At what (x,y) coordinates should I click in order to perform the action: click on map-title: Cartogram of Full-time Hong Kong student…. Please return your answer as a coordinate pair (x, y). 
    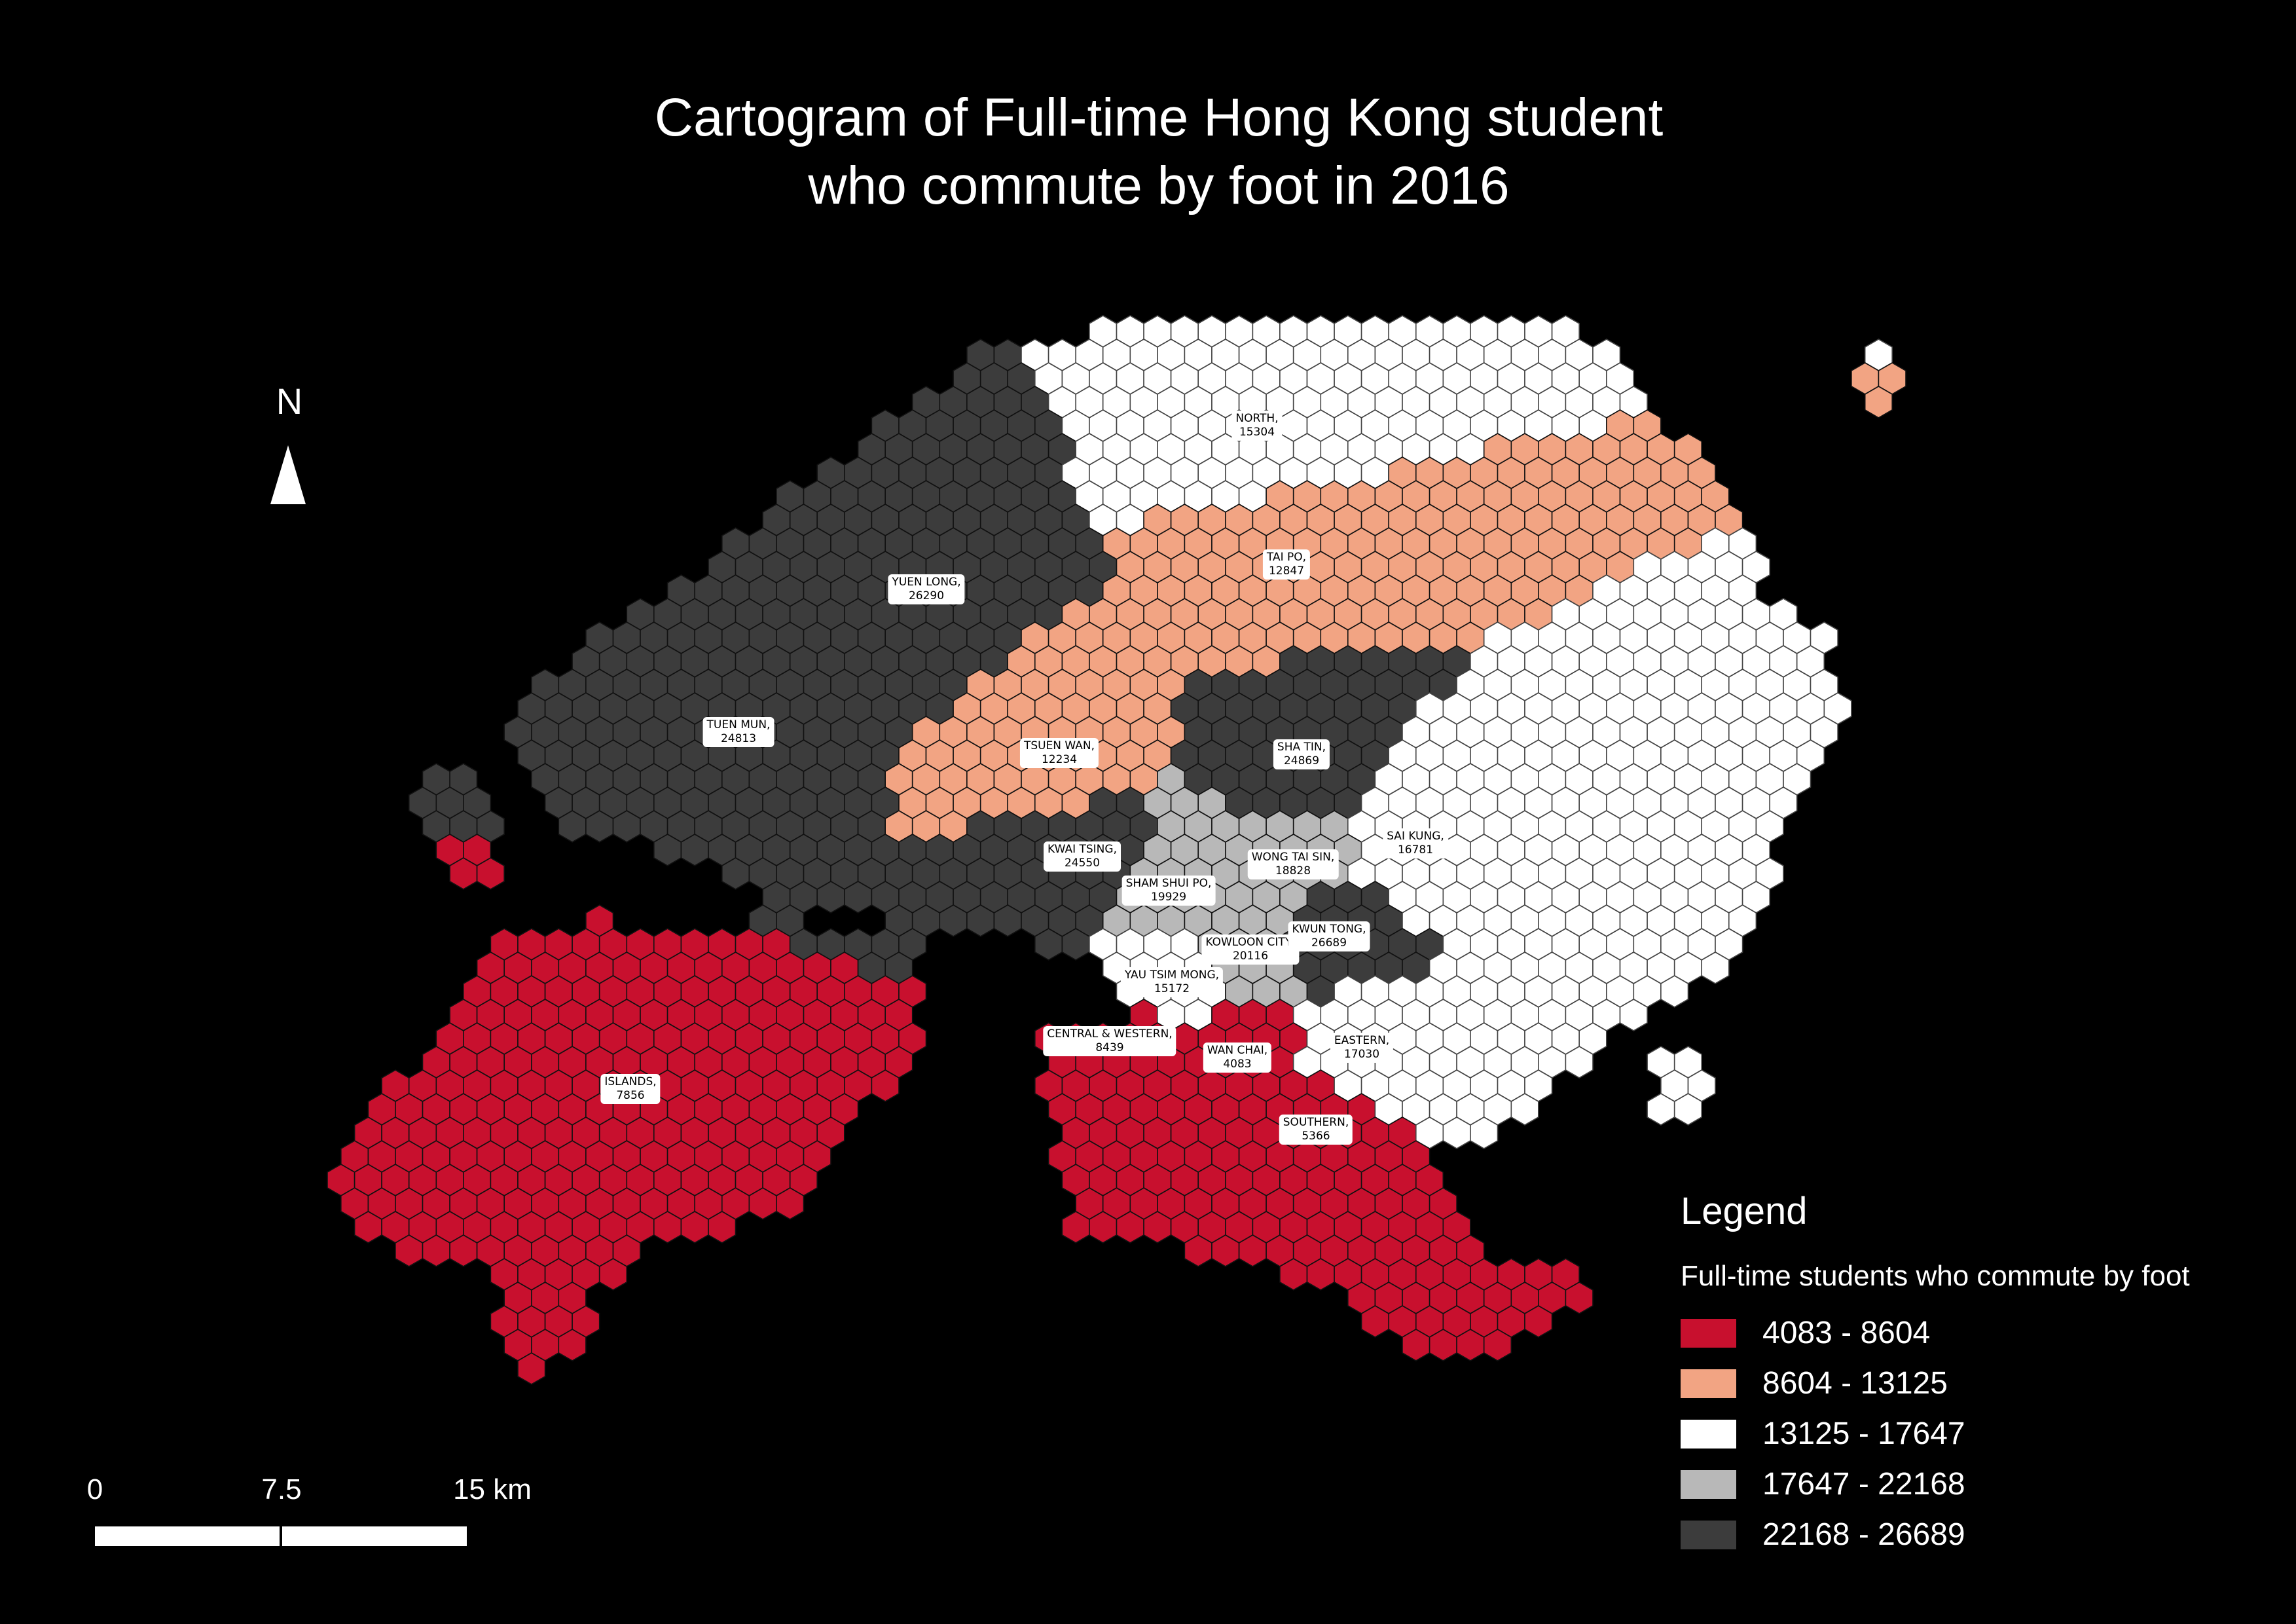
    Looking at the image, I should click on (1148, 152).